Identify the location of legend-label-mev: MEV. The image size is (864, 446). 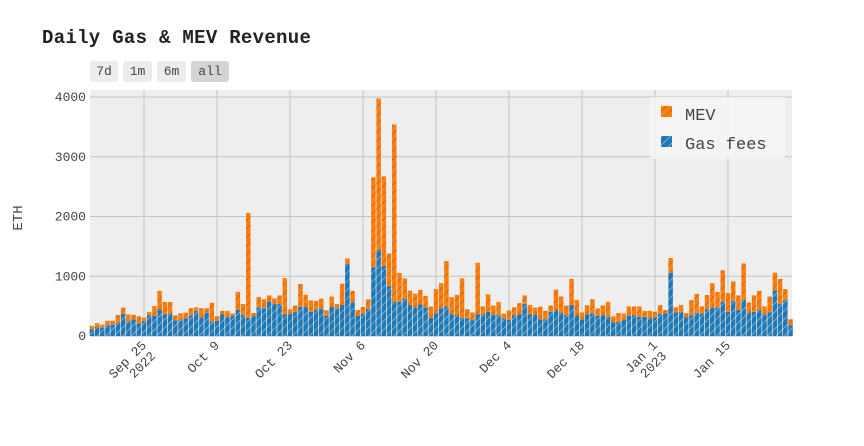
(700, 116).